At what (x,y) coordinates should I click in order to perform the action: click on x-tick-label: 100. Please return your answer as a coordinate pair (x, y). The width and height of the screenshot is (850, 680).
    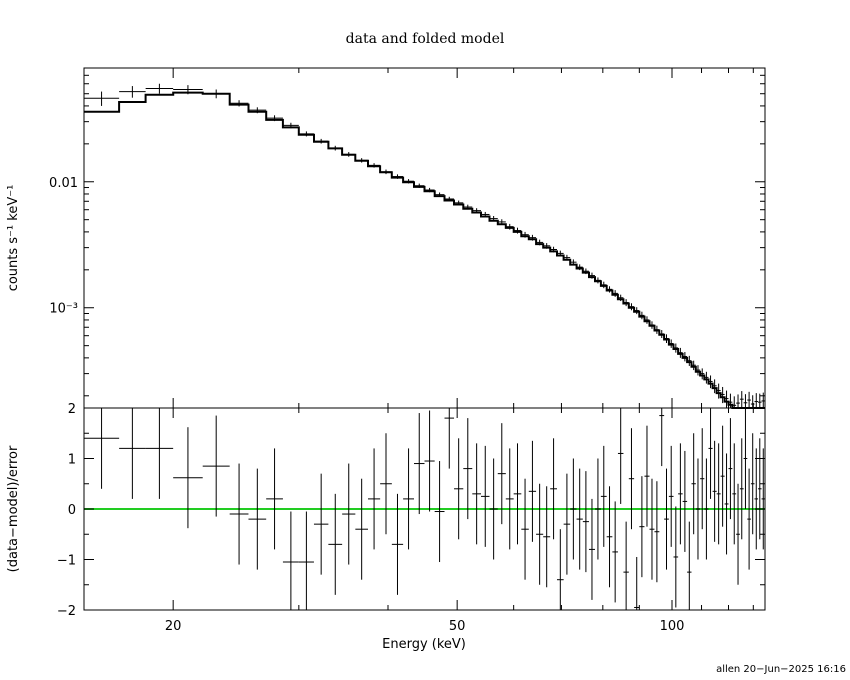
    Looking at the image, I should click on (672, 626).